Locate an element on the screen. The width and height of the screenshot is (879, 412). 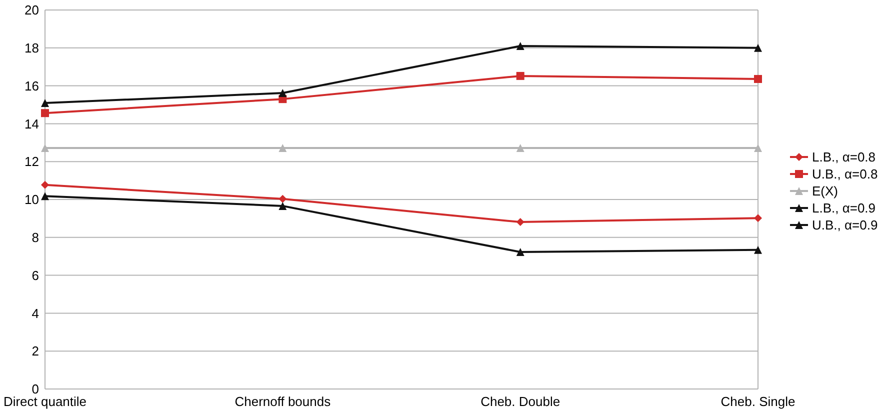
y-tick-label: 10 is located at coordinates (31, 200).